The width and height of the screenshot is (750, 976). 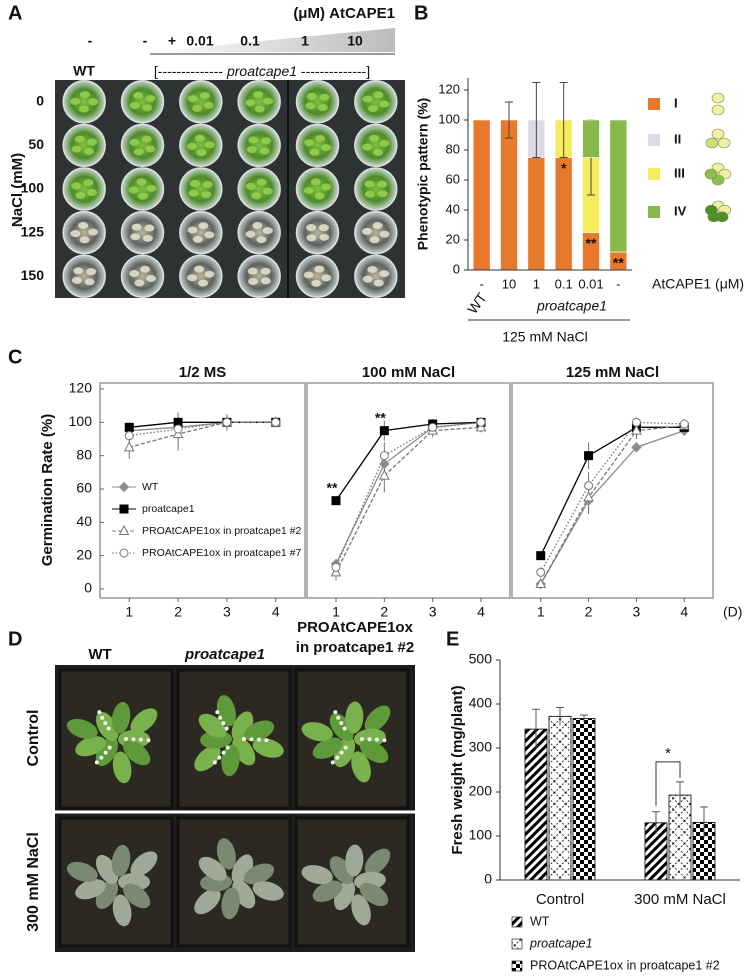 I want to click on nacl-level: 50, so click(x=36, y=144).